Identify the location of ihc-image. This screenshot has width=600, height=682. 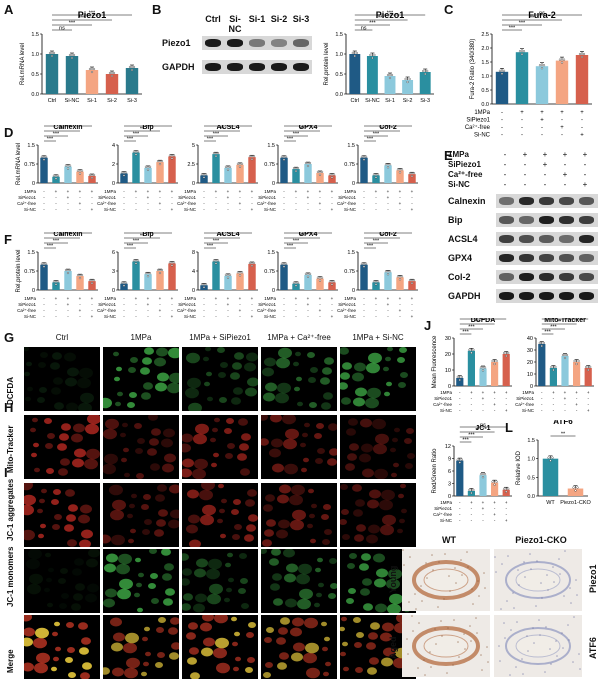
(538, 580).